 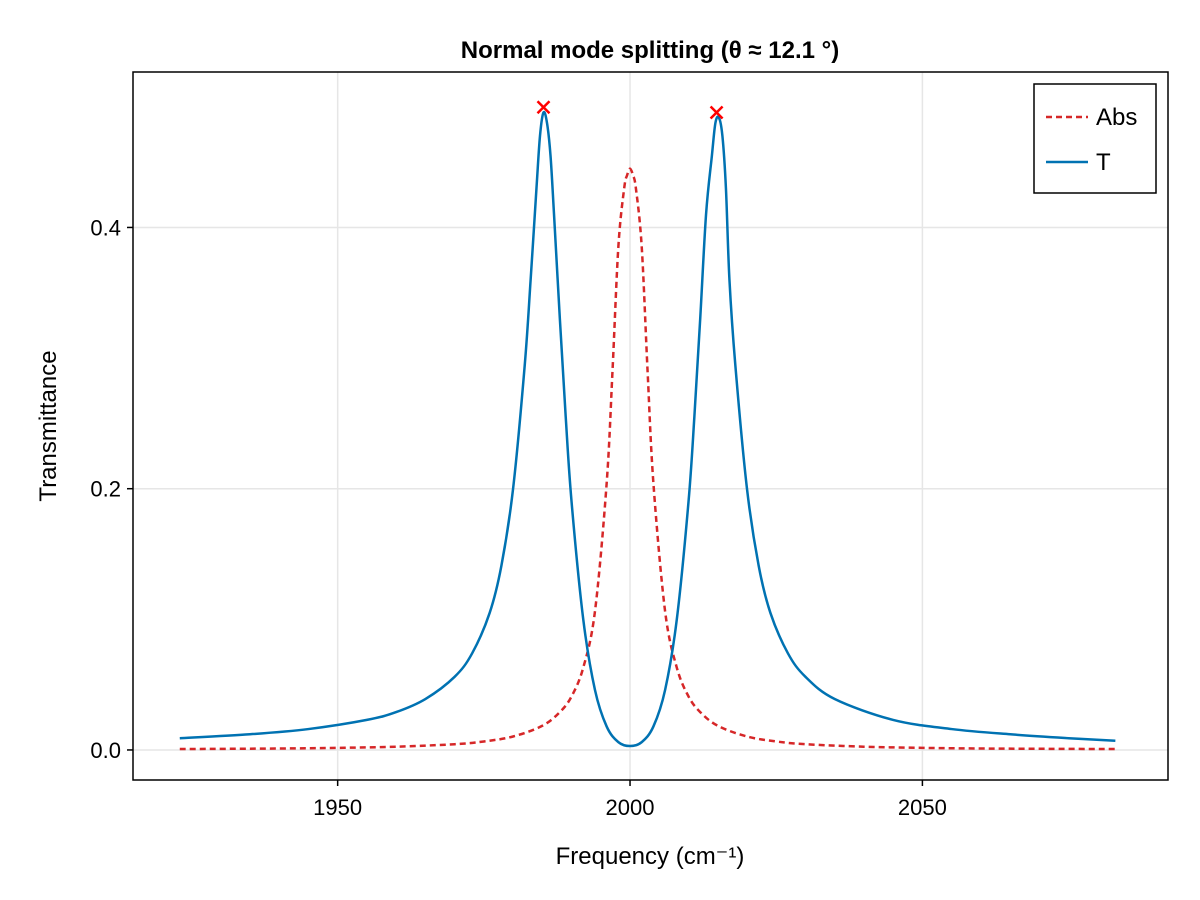 What do you see at coordinates (337, 807) in the screenshot?
I see `x-tick-label: 1950` at bounding box center [337, 807].